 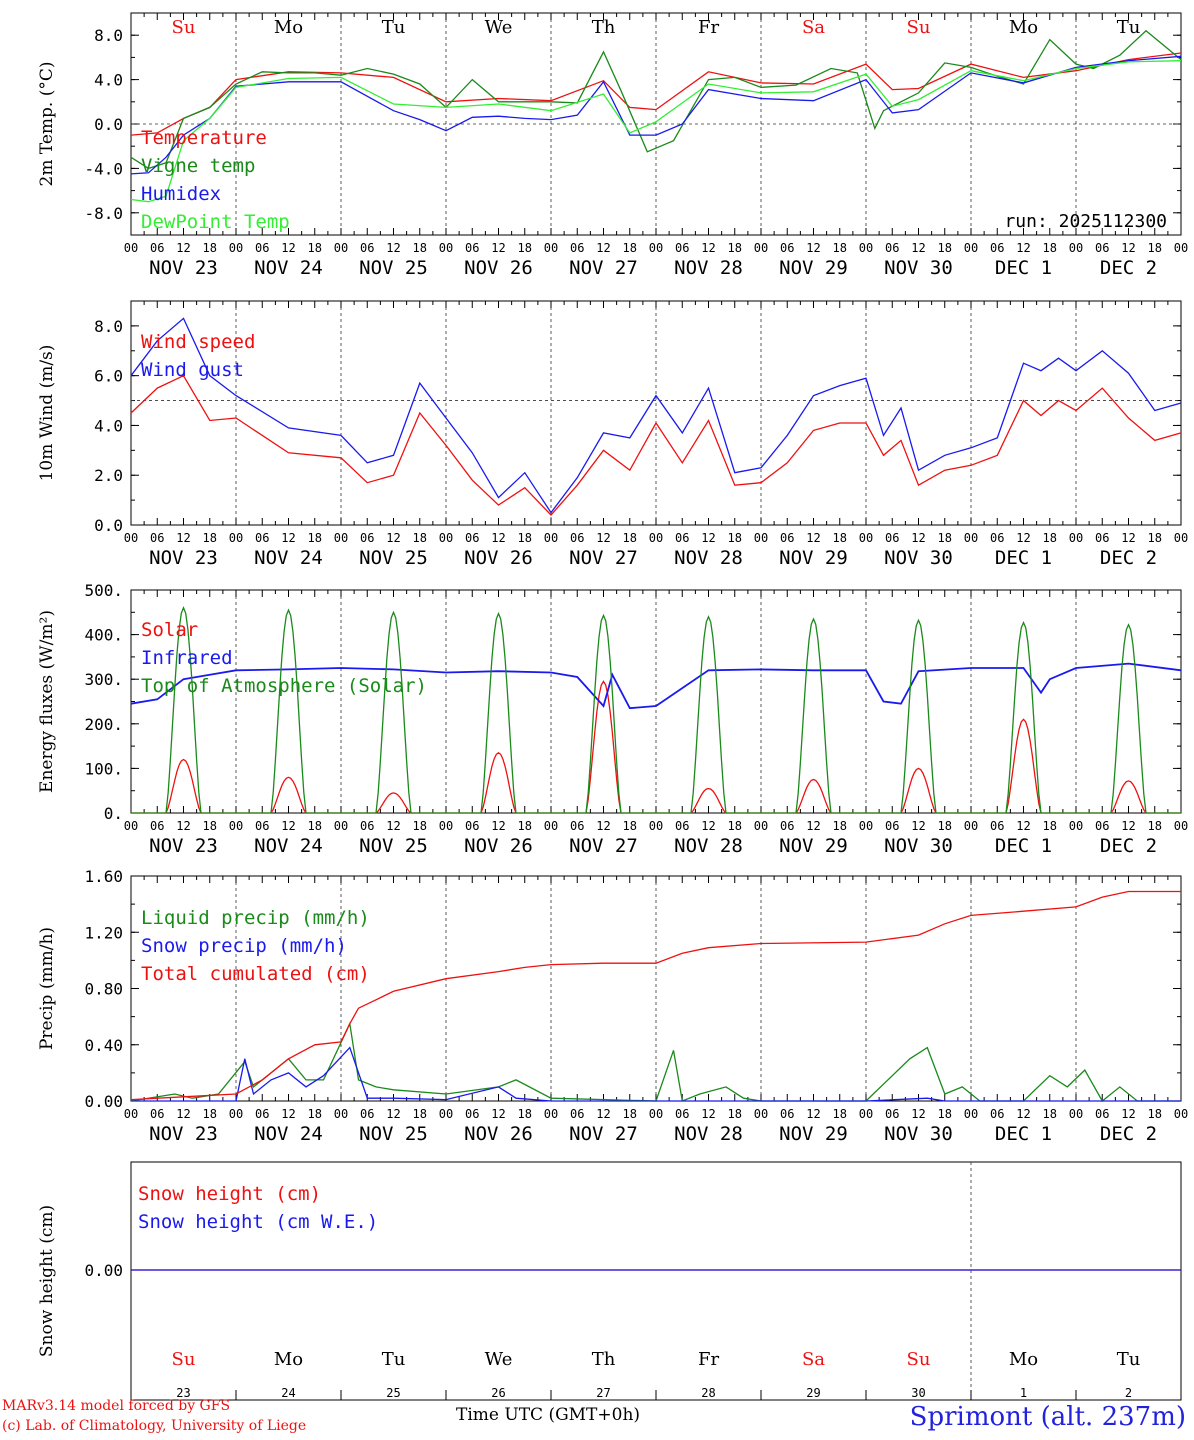 I want to click on temp-series-group, so click(x=656, y=116).